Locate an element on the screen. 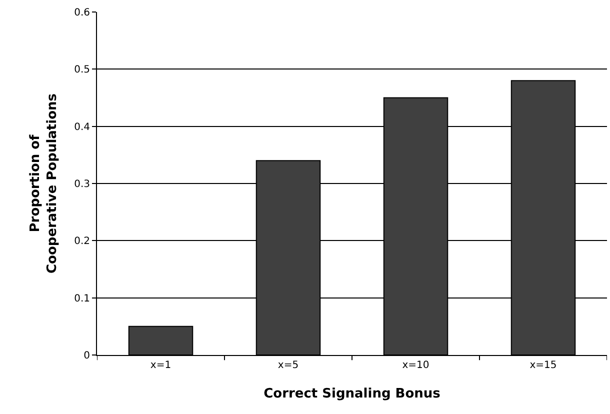  y-tick-label: 0.3 is located at coordinates (82, 184).